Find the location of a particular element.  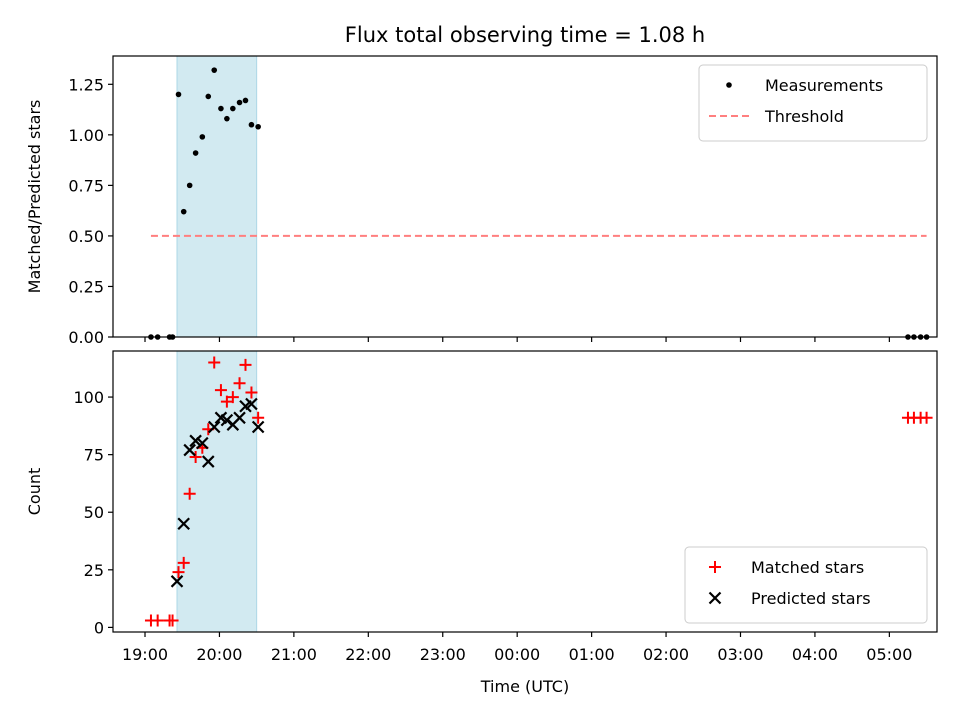

x-tick-label: 00:00 is located at coordinates (517, 654).